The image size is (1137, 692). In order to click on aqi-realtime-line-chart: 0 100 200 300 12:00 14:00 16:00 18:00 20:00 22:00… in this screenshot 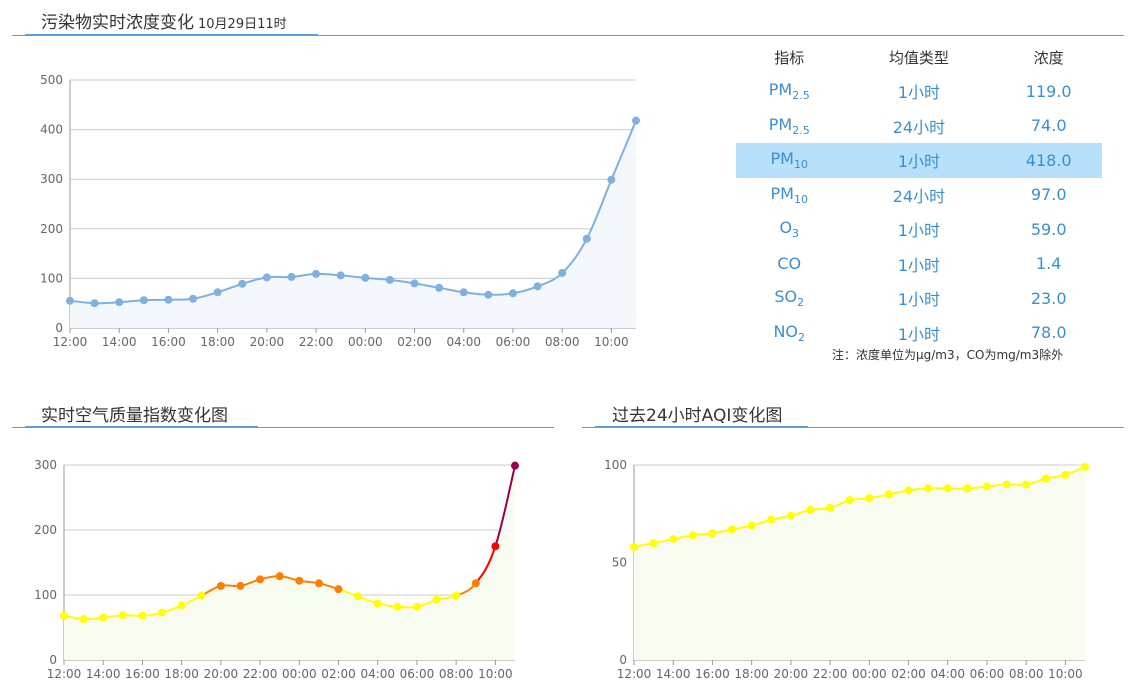, I will do `click(276, 569)`.